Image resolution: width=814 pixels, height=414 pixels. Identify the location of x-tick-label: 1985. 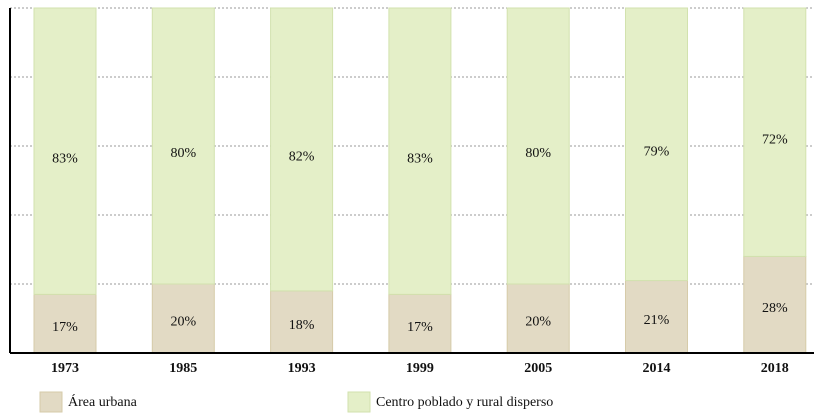
(183, 368).